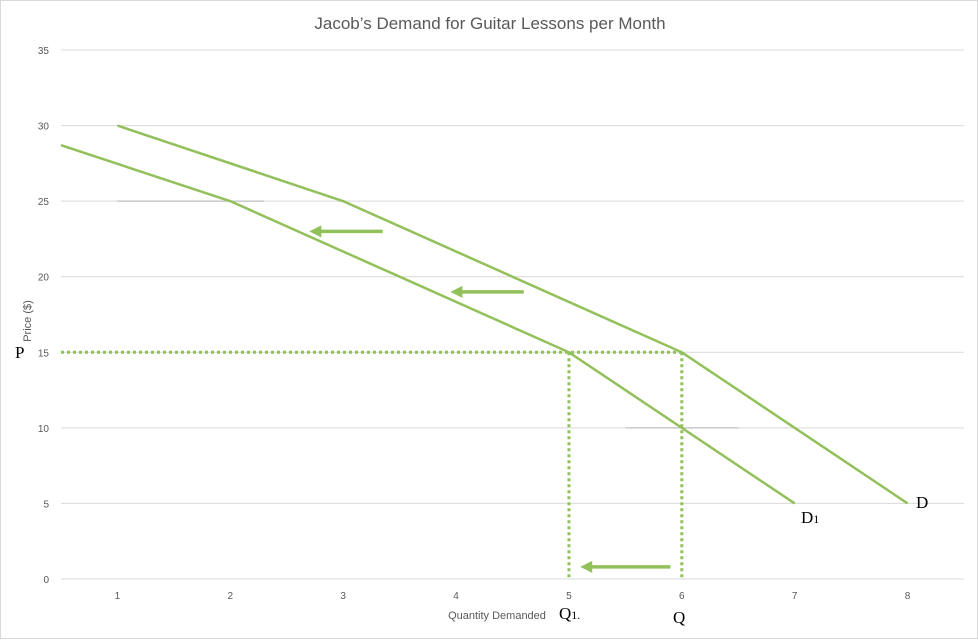  I want to click on annotation-d1-sub: 1, so click(816, 519).